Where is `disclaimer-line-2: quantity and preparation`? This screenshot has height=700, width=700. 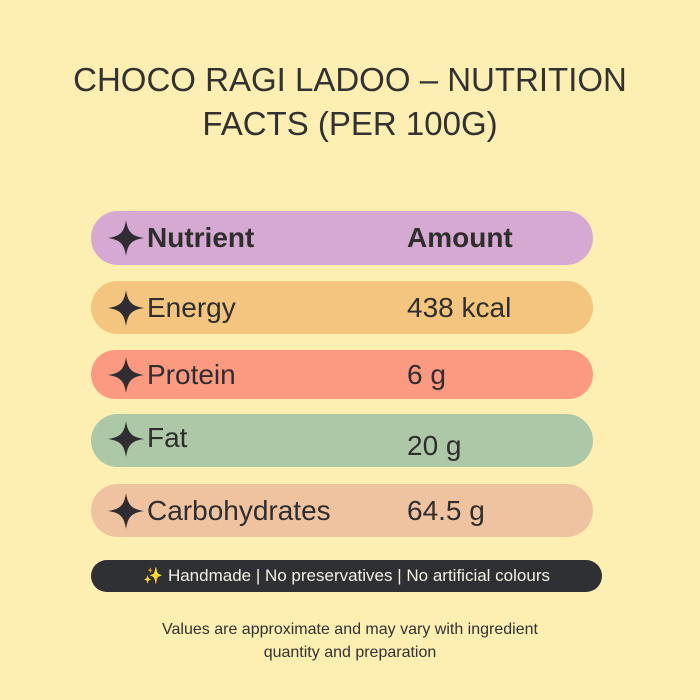 disclaimer-line-2: quantity and preparation is located at coordinates (350, 652).